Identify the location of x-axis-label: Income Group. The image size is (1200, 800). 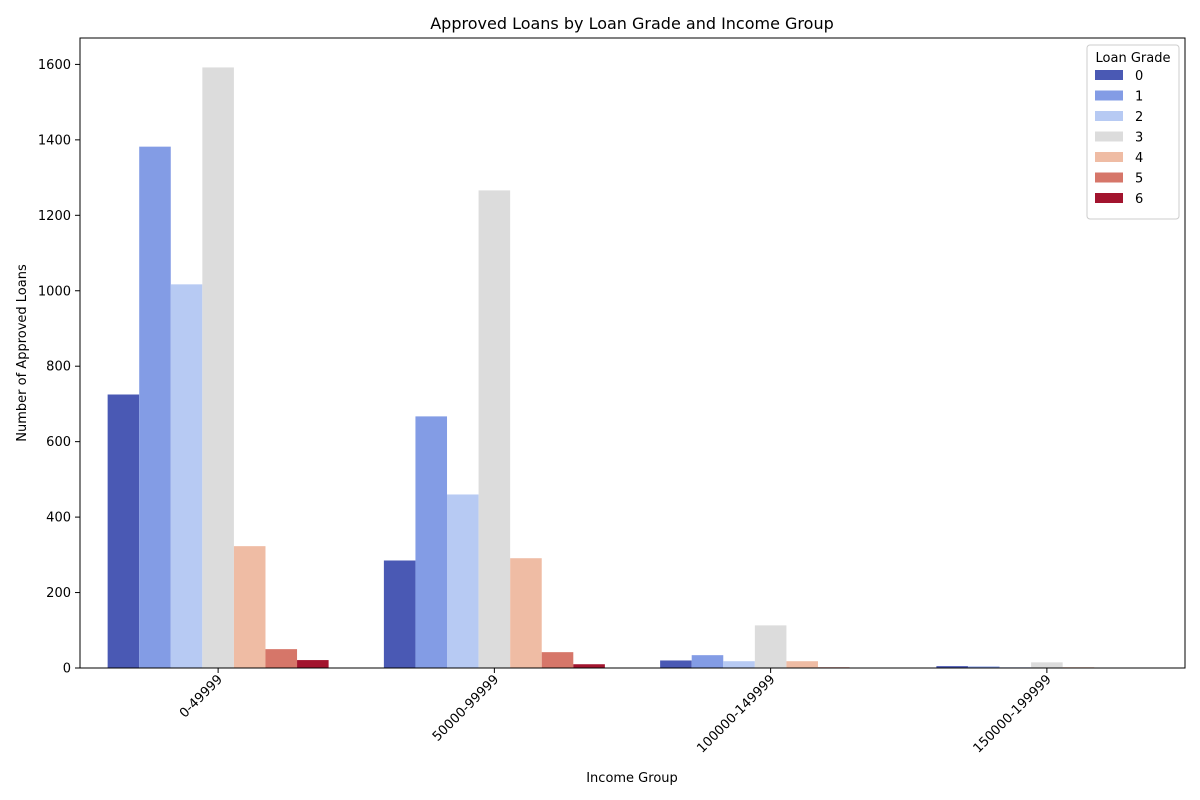
(632, 778).